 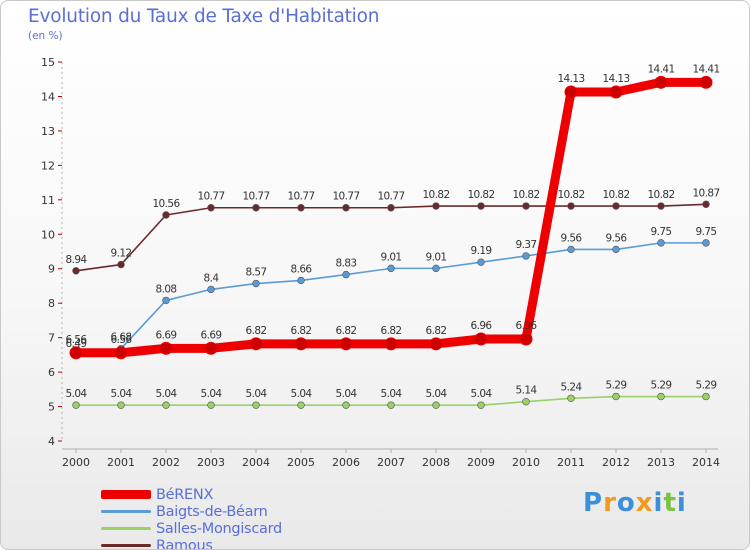 I want to click on data-label: 10.56, so click(x=166, y=204).